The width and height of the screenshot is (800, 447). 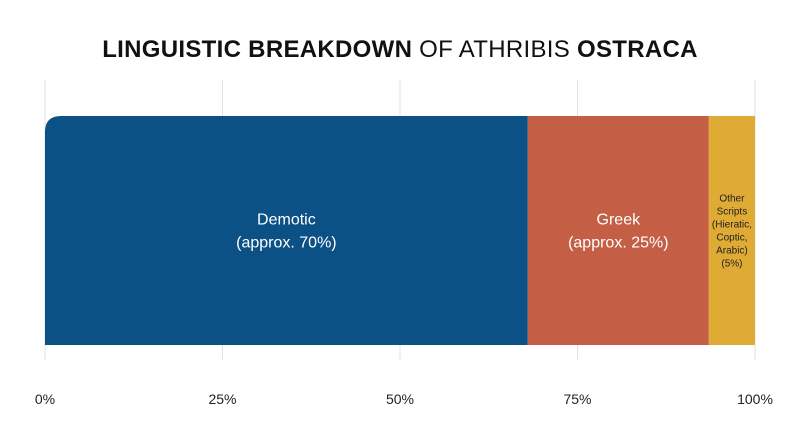 I want to click on segment-label: (5%), so click(x=731, y=264).